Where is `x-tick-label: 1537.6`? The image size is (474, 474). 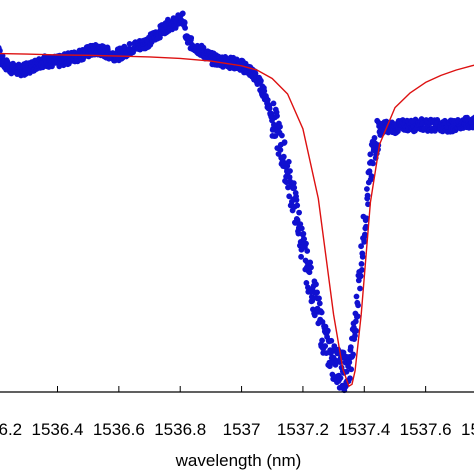
x-tick-label: 1537.6 is located at coordinates (426, 429).